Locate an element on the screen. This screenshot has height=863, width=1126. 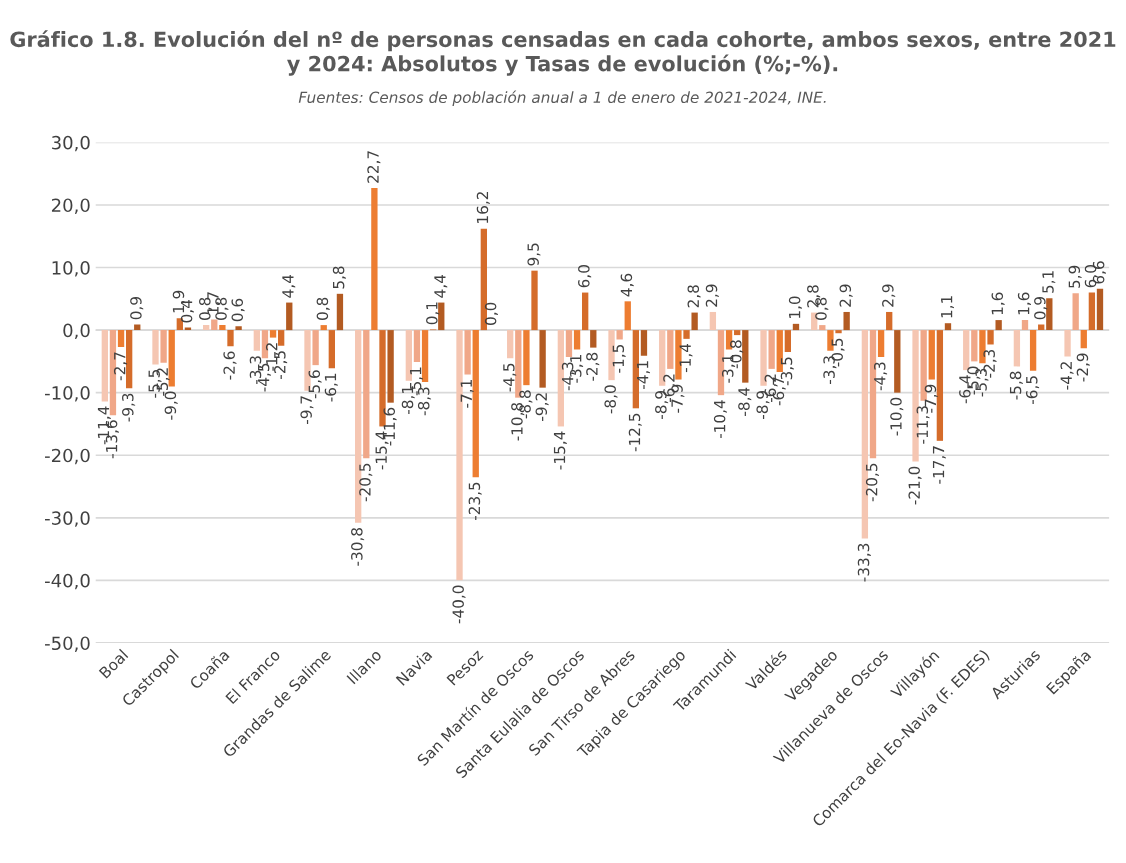
data-label: -1,5 is located at coordinates (619, 358).